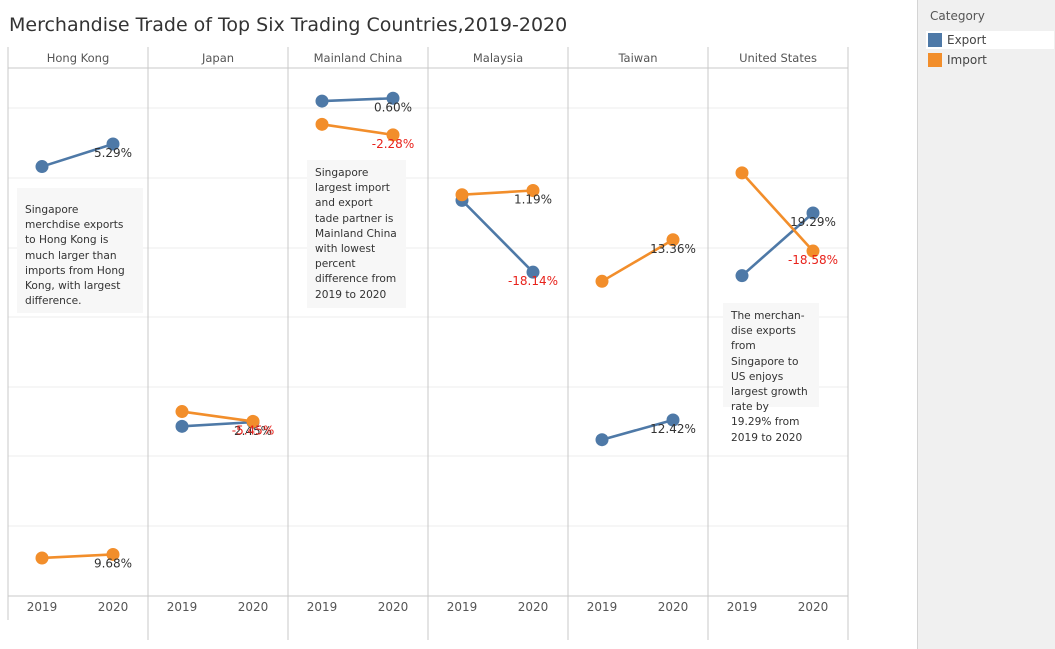 The image size is (1055, 649). I want to click on point-hong-kong-import-2019, so click(42, 558).